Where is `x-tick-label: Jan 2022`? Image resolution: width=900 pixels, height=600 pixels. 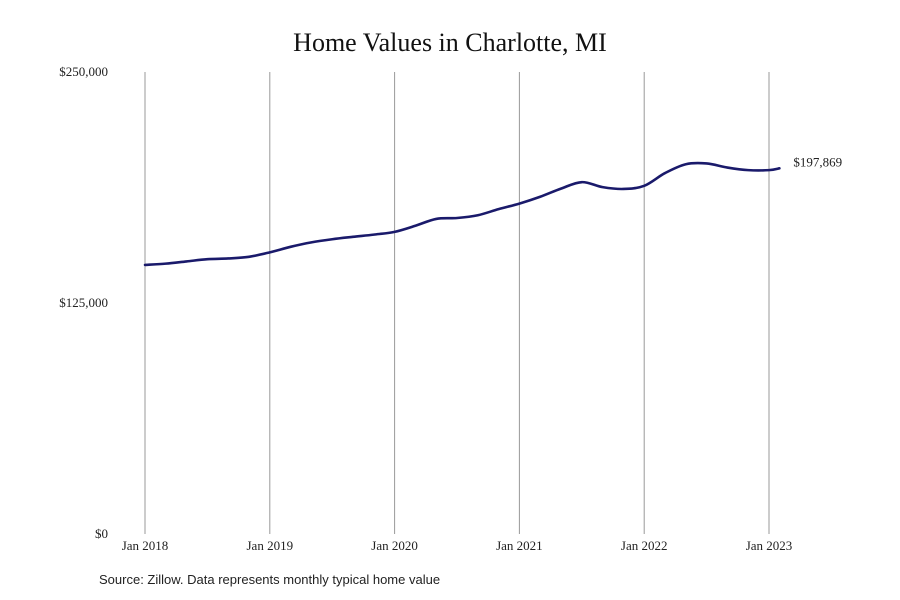 x-tick-label: Jan 2022 is located at coordinates (644, 545).